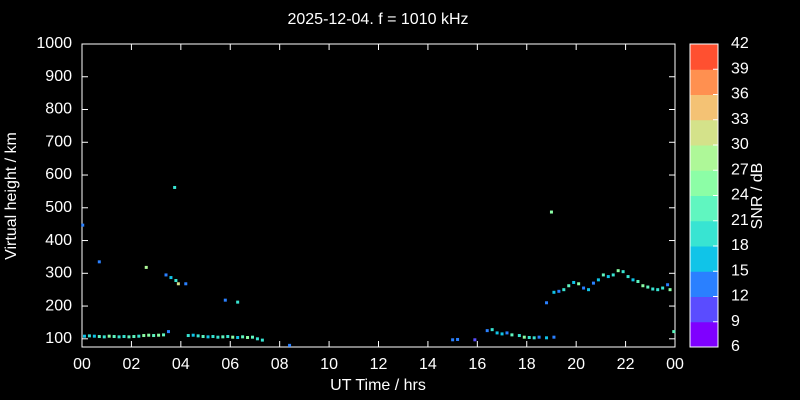  I want to click on x-tick-label: 04, so click(181, 364).